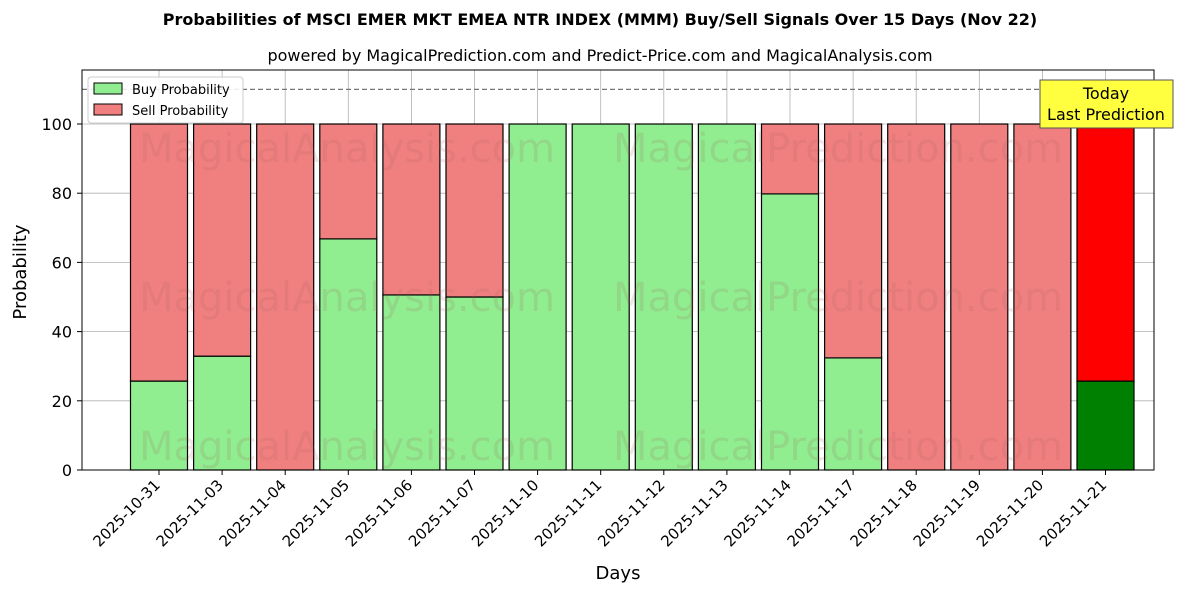 This screenshot has width=1200, height=600. Describe the element at coordinates (108, 88) in the screenshot. I see `legend-swatch-buy` at that location.